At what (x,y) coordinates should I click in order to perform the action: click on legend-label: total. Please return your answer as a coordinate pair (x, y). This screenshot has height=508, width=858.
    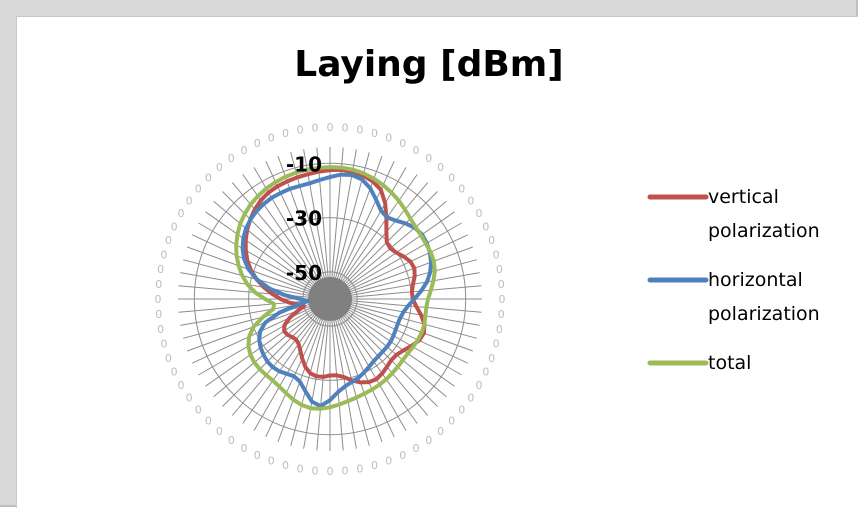
    Looking at the image, I should click on (729, 363).